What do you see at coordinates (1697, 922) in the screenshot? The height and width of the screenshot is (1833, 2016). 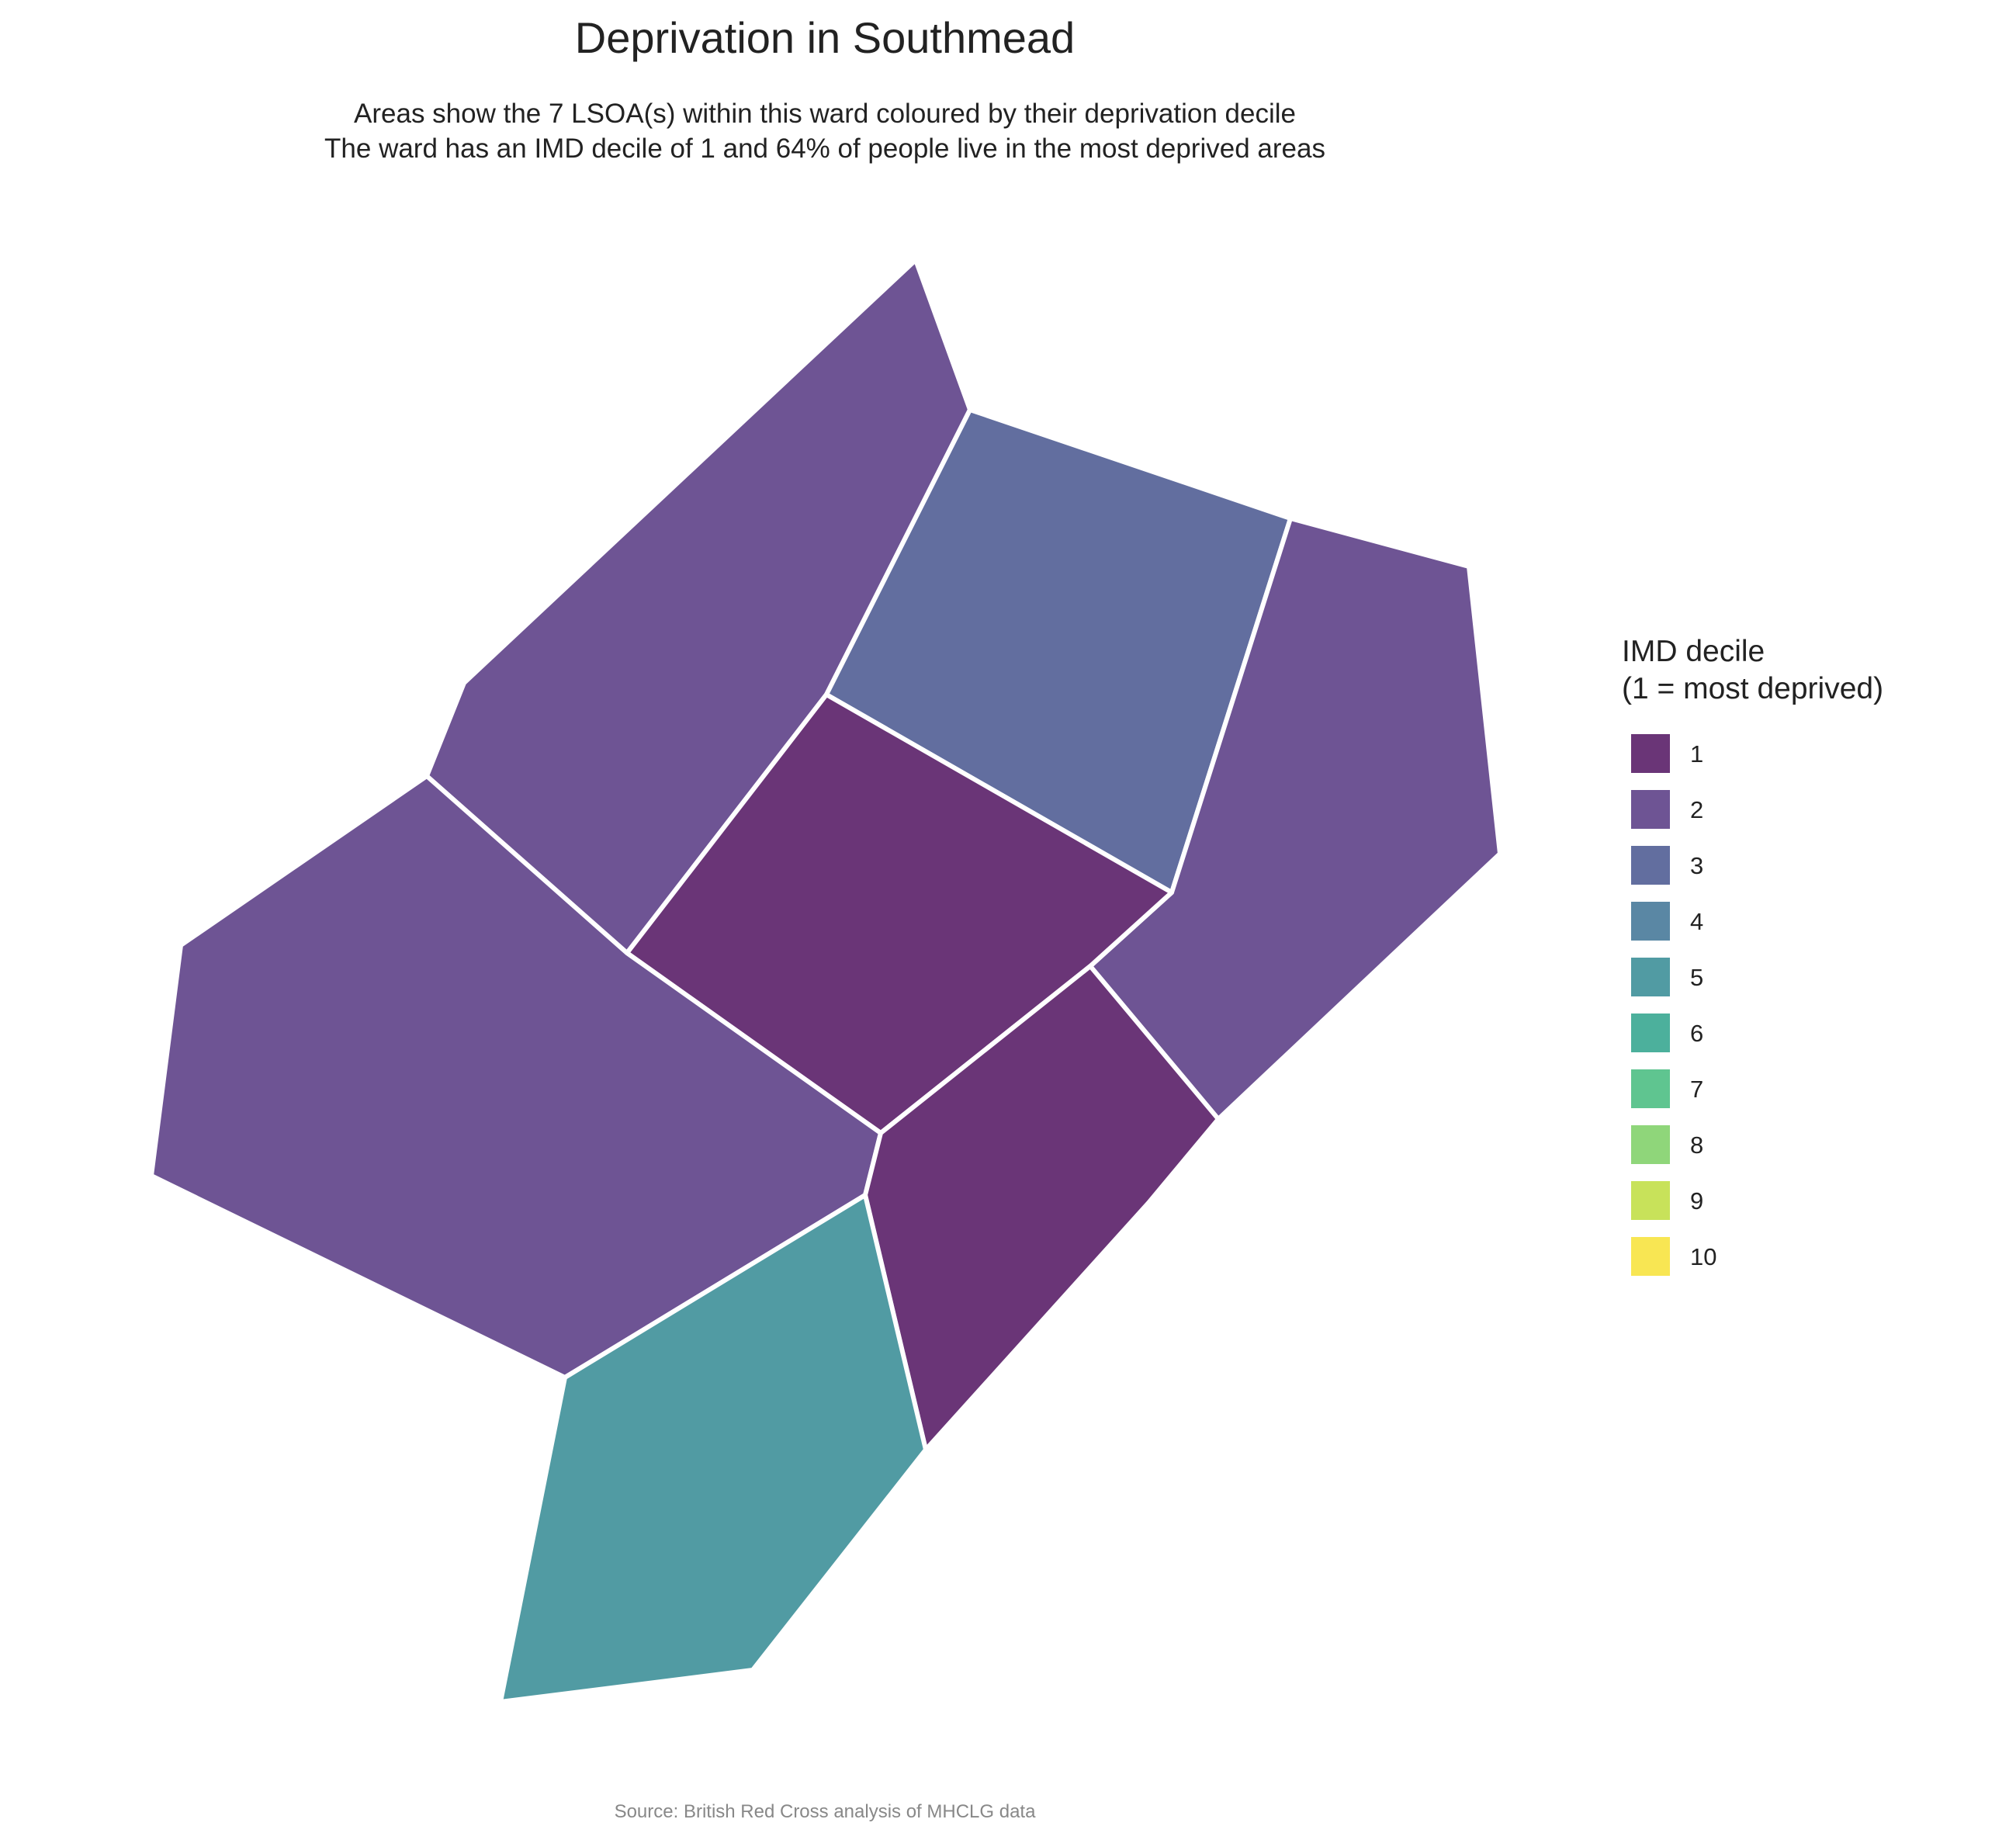 I see `legend-label-4: 4` at bounding box center [1697, 922].